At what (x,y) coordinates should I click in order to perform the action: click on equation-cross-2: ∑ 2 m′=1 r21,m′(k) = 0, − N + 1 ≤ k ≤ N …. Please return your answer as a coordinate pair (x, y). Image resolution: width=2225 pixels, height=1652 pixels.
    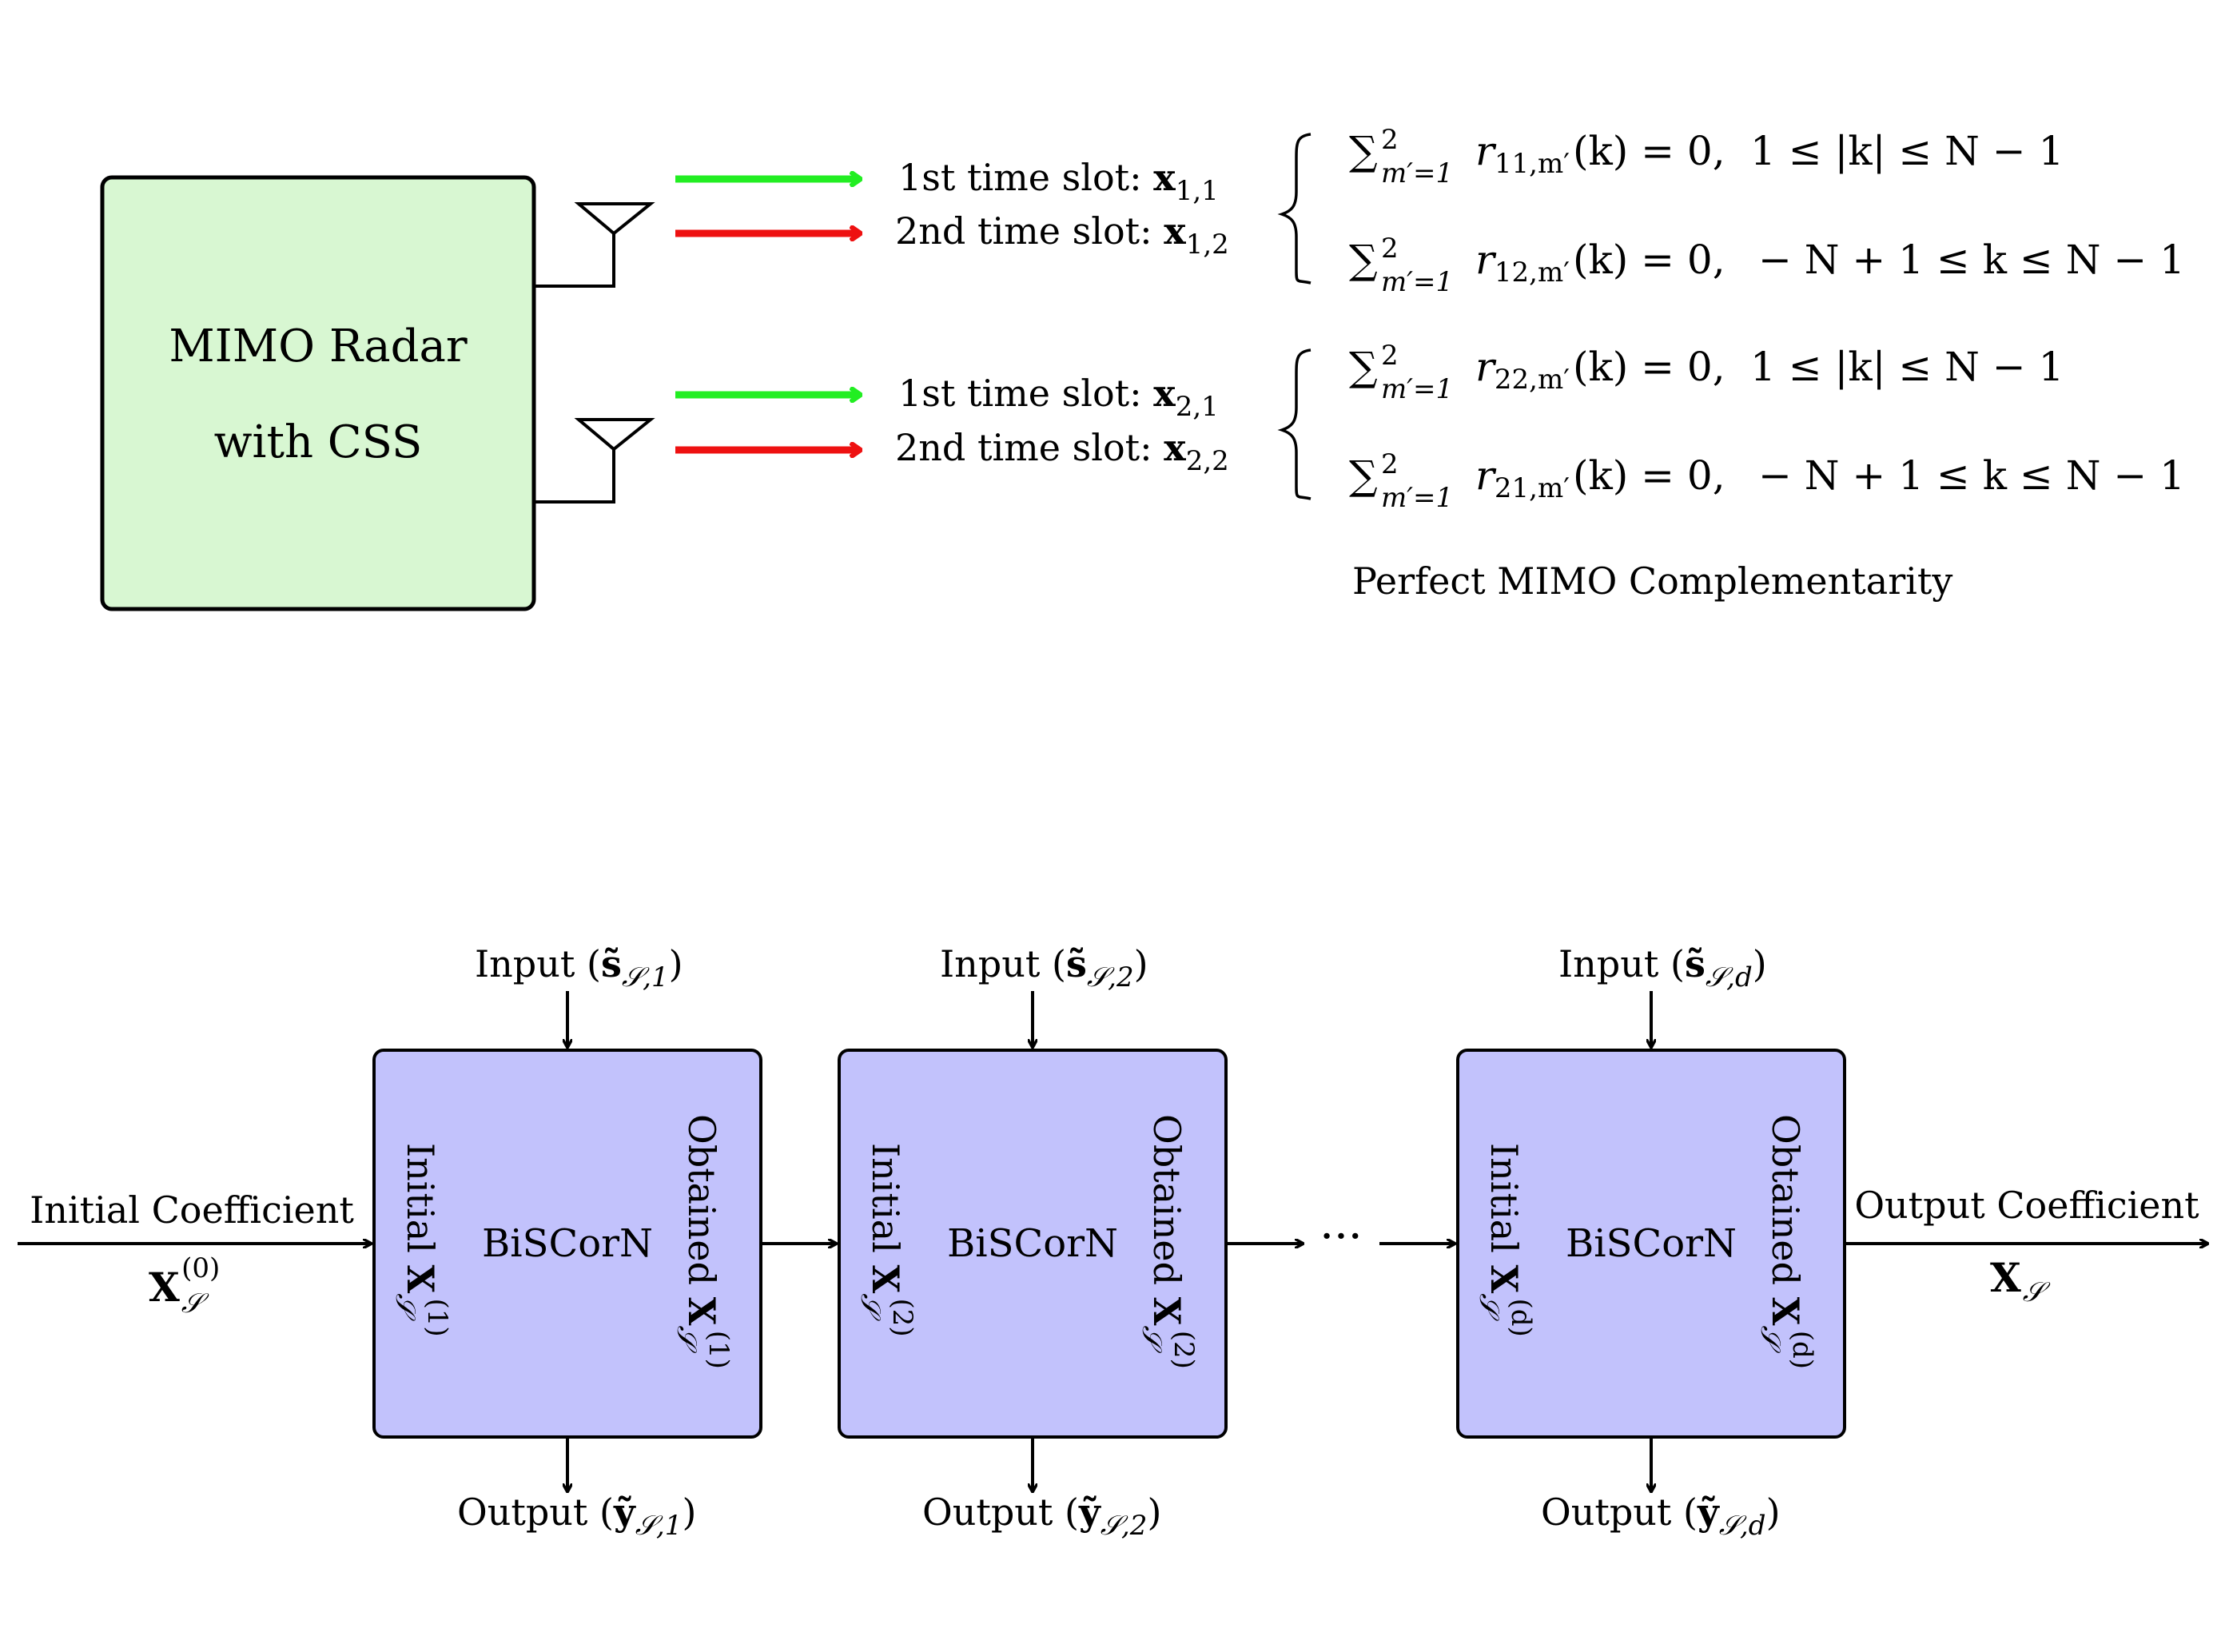
    Looking at the image, I should click on (1767, 481).